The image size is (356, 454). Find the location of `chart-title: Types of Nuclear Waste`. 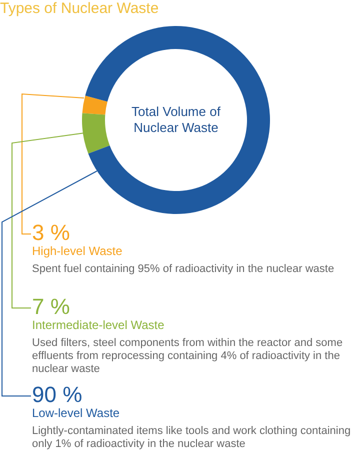

chart-title: Types of Nuclear Waste is located at coordinates (79, 8).